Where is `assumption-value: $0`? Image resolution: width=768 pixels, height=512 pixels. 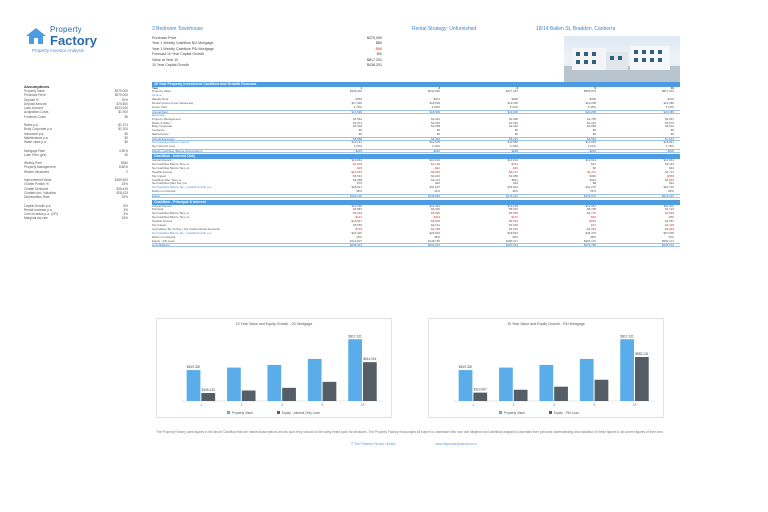
assumption-value: $0 is located at coordinates (126, 133).